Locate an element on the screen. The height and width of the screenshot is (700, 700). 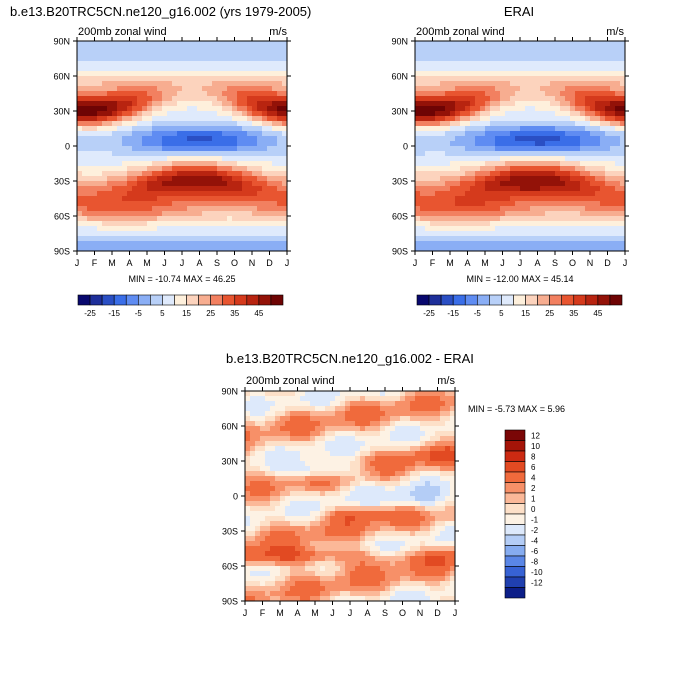
colorbar-label: -5 is located at coordinates (478, 313).